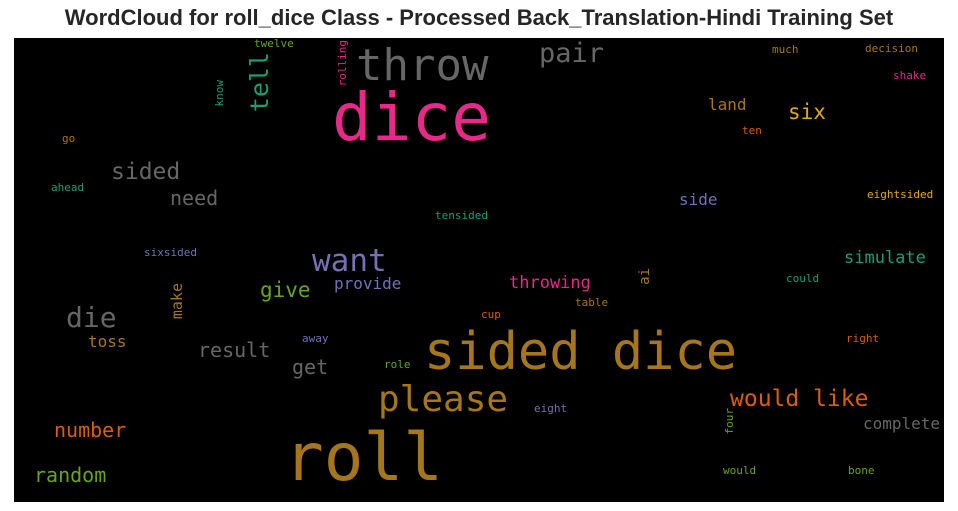  What do you see at coordinates (219, 93) in the screenshot?
I see `word-know: know` at bounding box center [219, 93].